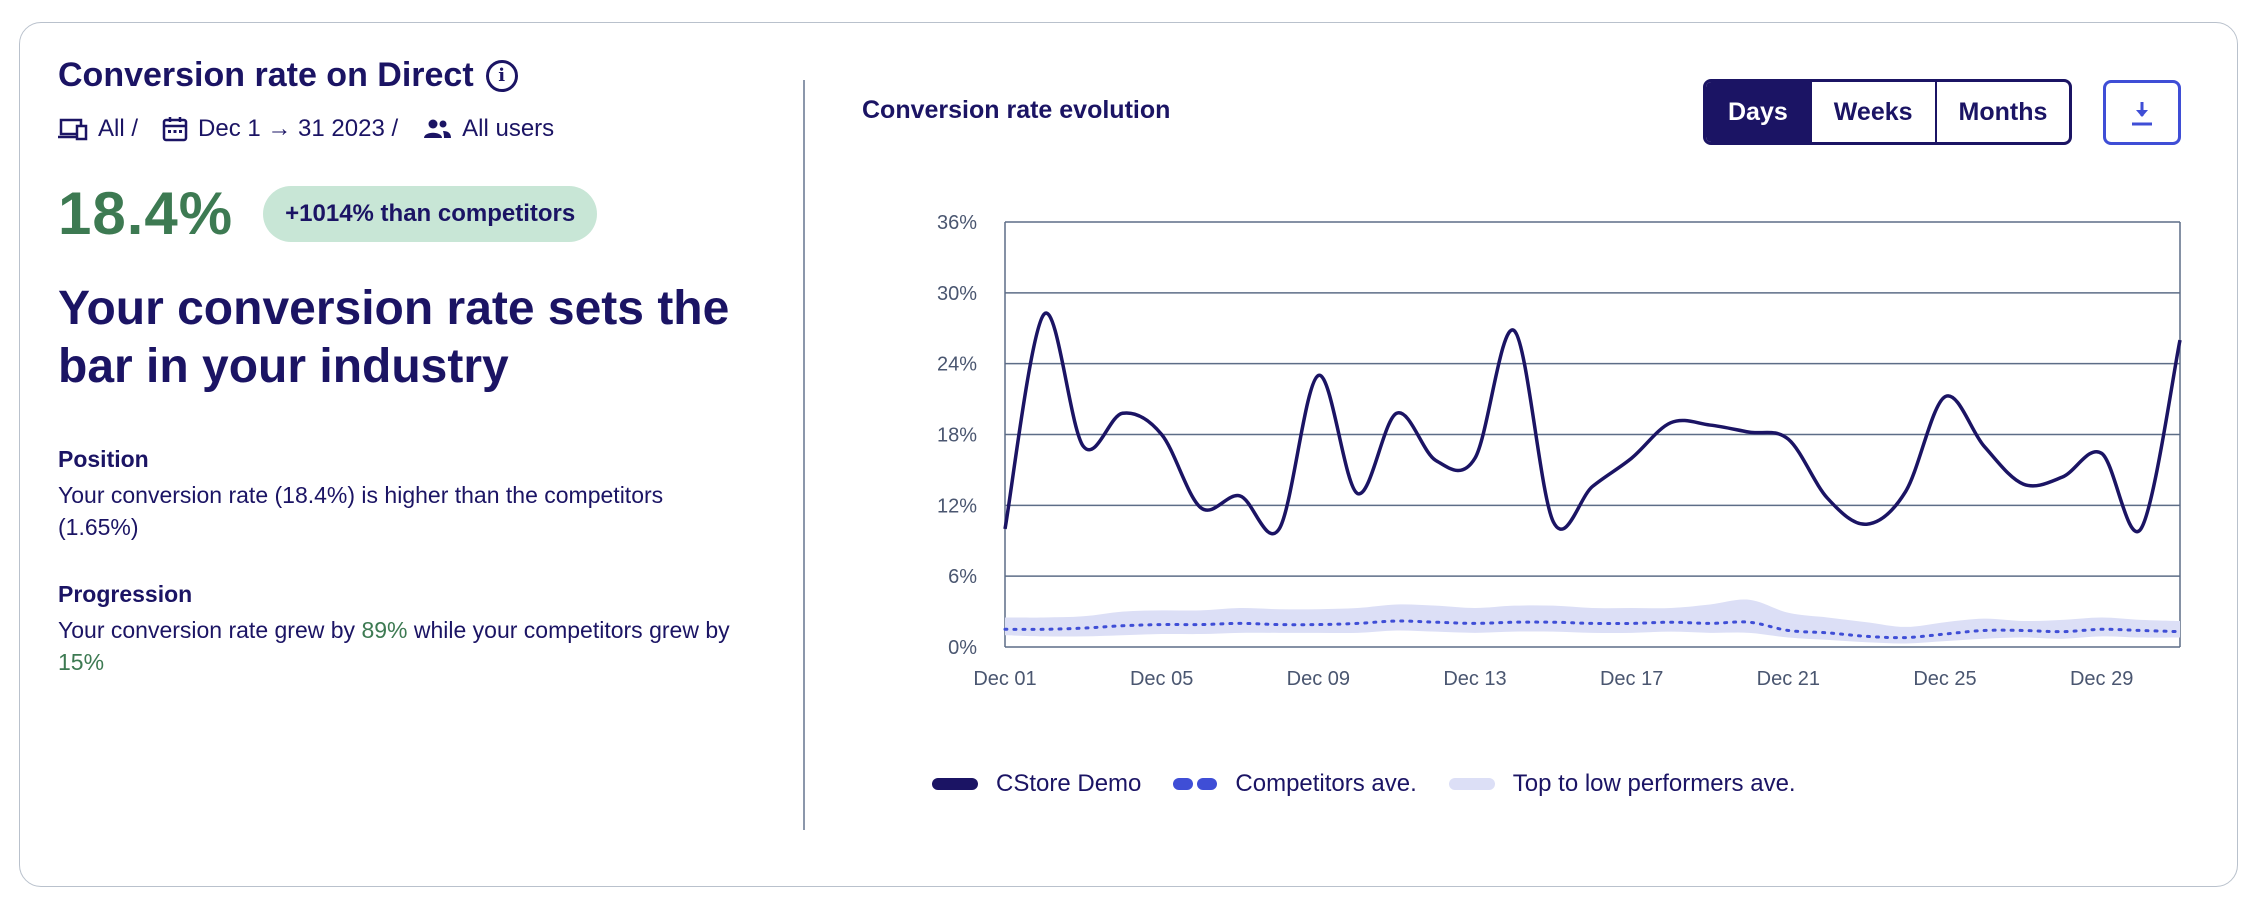 The image size is (2260, 910). What do you see at coordinates (1016, 110) in the screenshot?
I see `chart-title: Conversion rate evolution` at bounding box center [1016, 110].